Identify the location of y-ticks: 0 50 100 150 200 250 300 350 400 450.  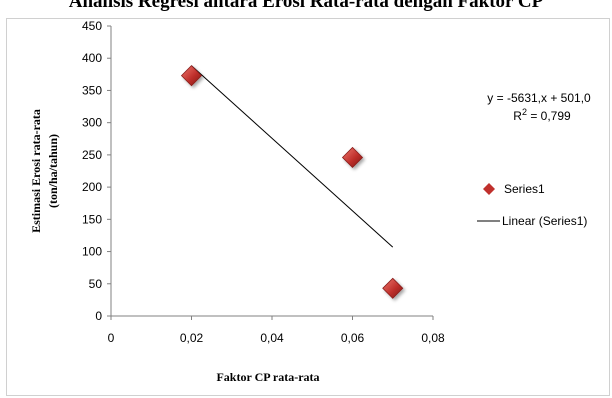
(96, 171).